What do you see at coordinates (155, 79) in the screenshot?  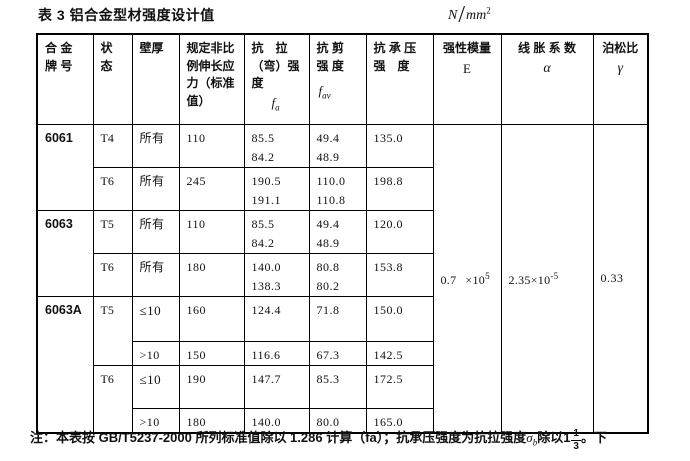 I see `header-cell-thickness: 壁厚` at bounding box center [155, 79].